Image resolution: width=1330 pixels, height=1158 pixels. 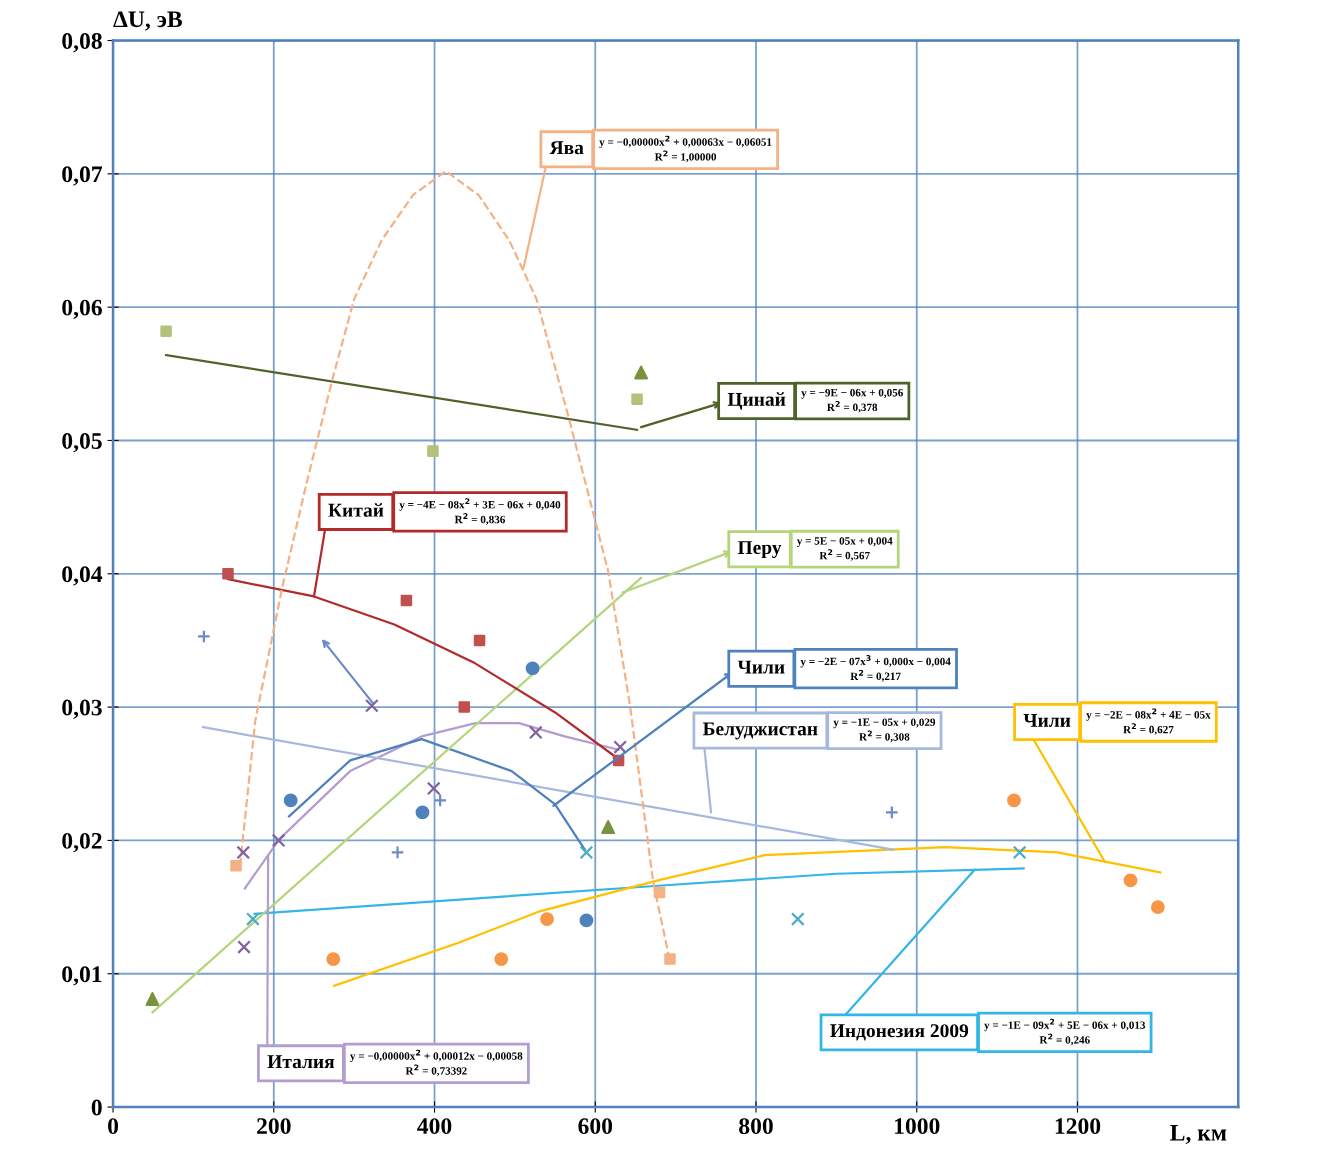 What do you see at coordinates (884, 730) in the screenshot?
I see `annotation: y = −1E − 05x + 0,029 R$^{2}$ = 0,308` at bounding box center [884, 730].